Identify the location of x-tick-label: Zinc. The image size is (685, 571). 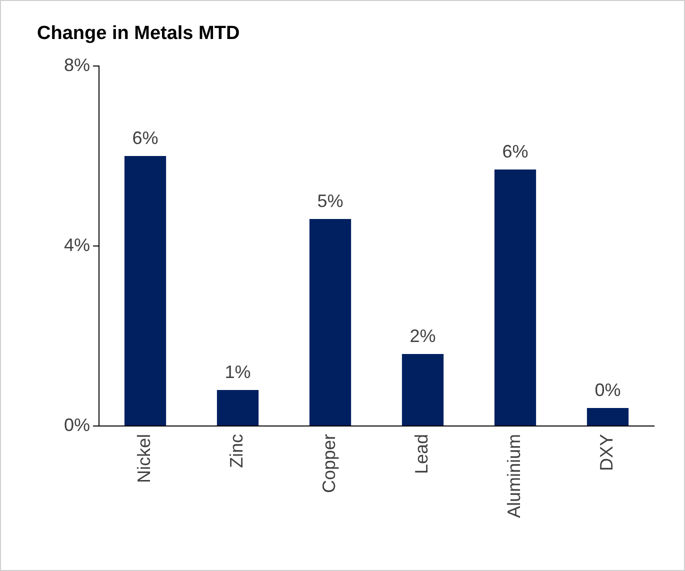
(236, 451).